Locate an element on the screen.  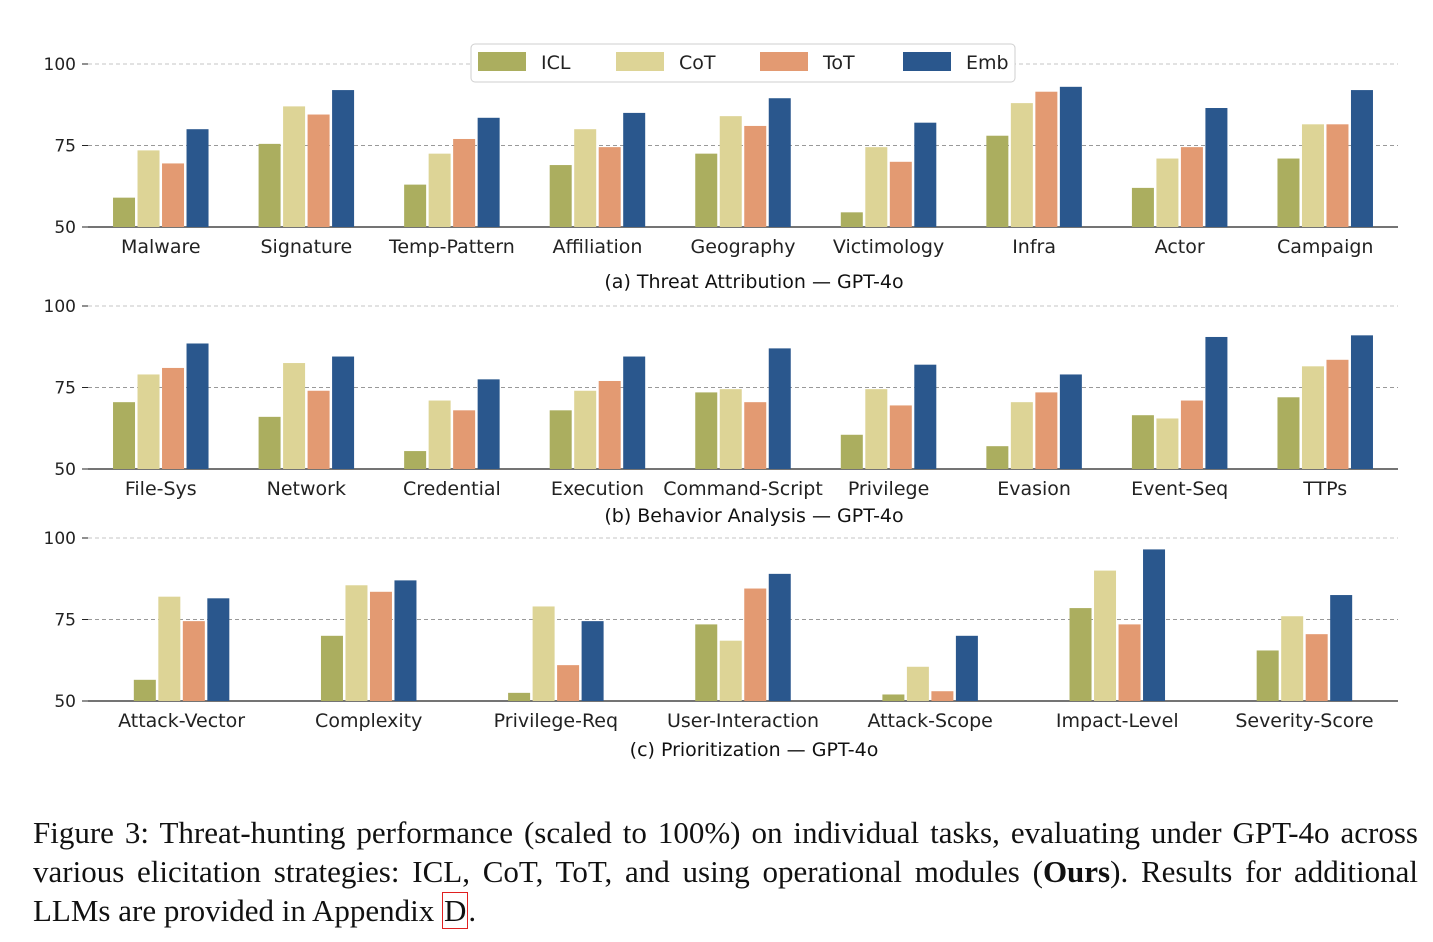
bar-cot-event-seq is located at coordinates (1167, 443).